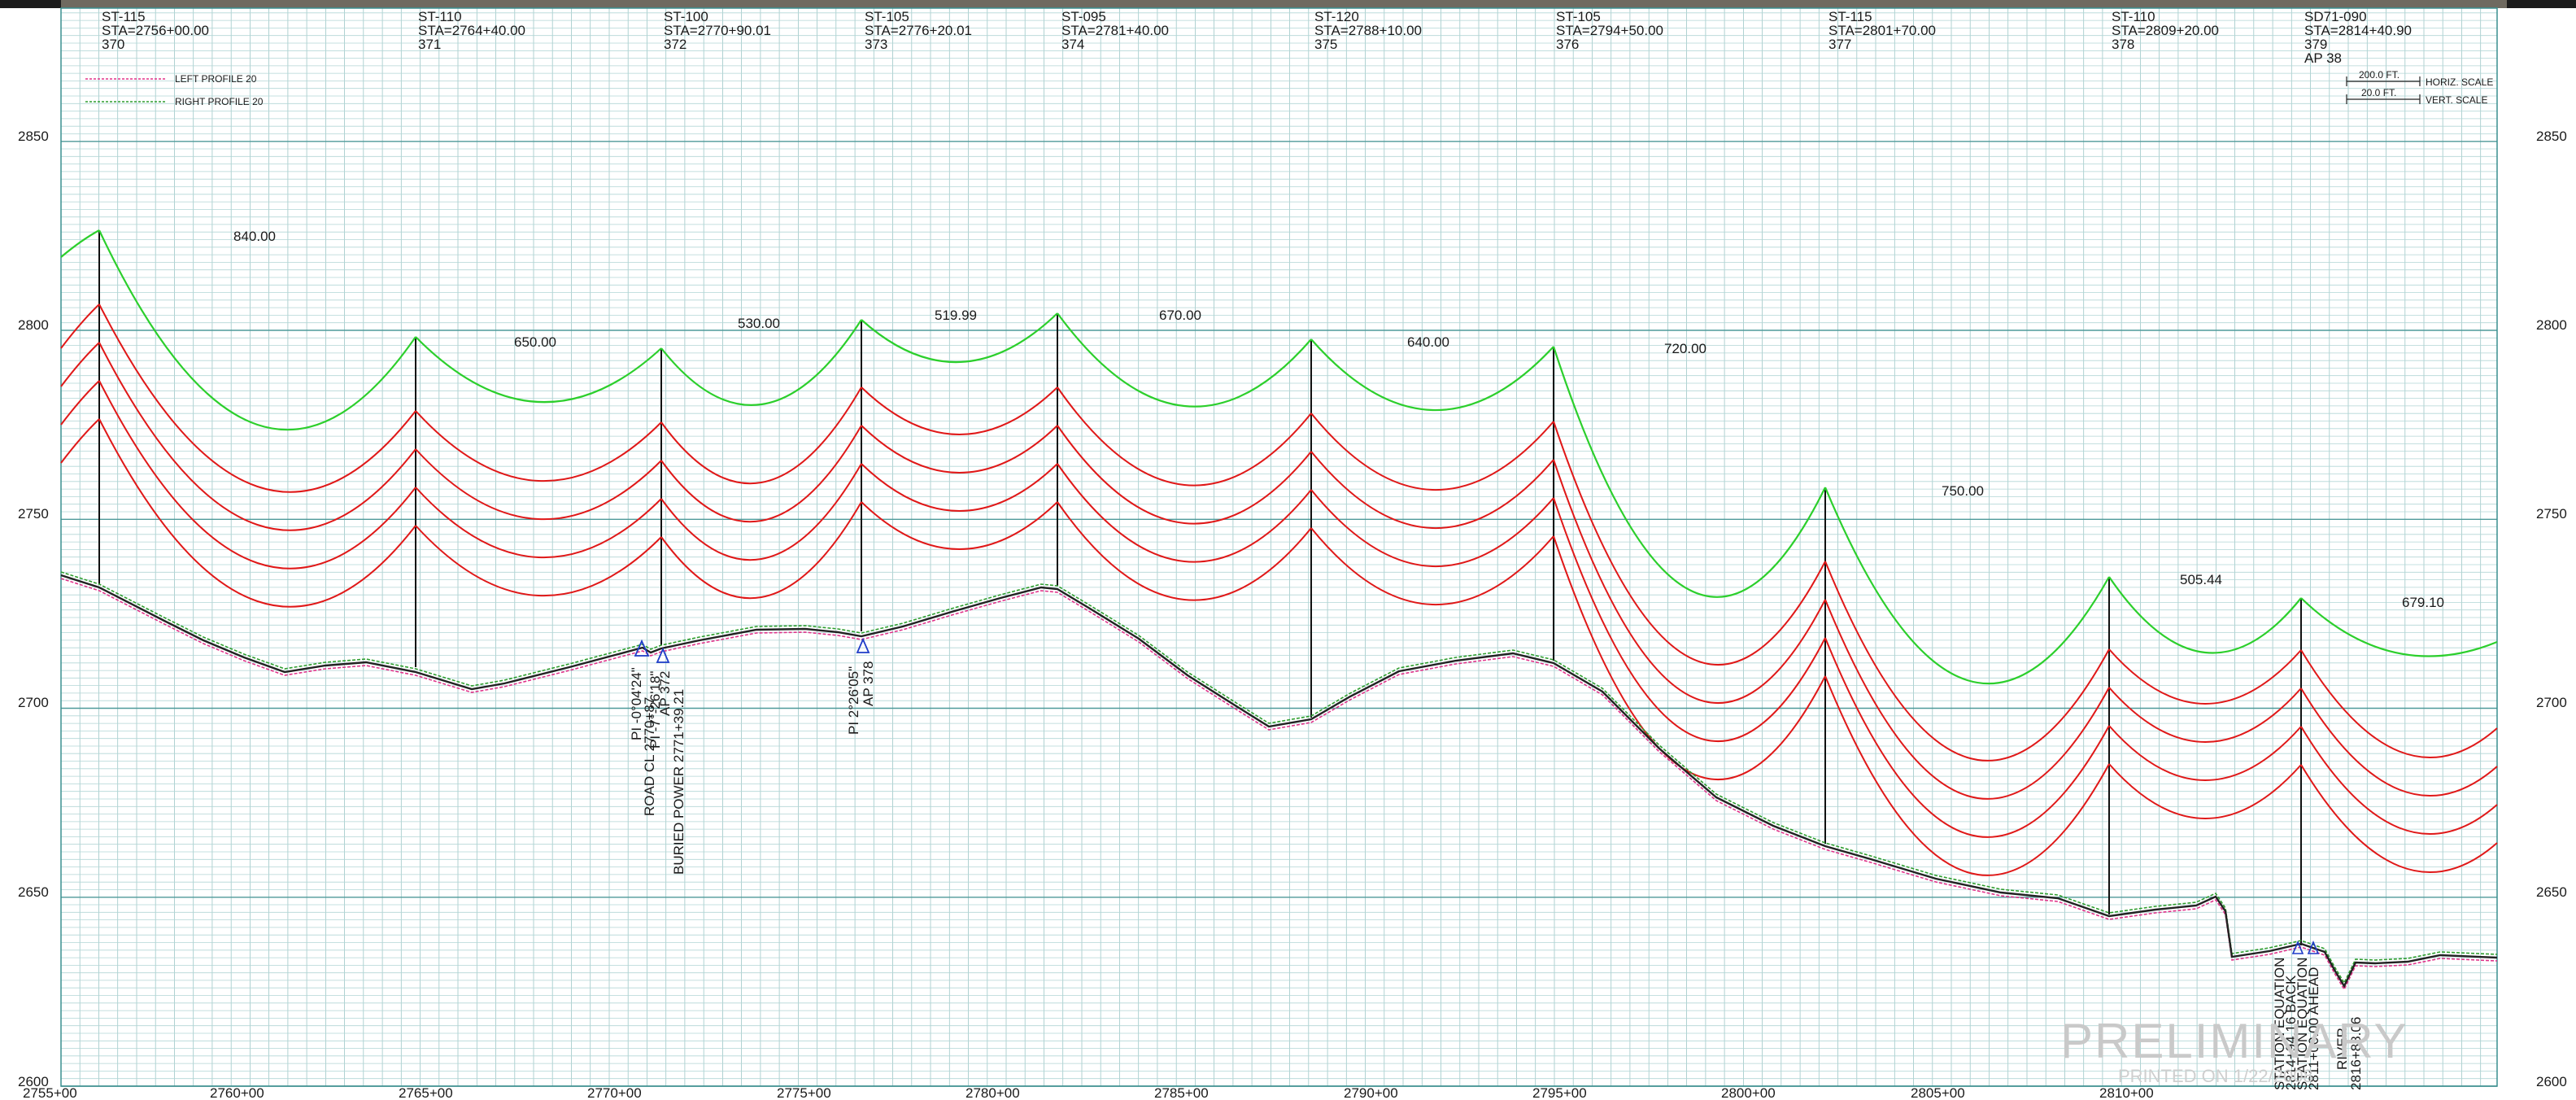  Describe the element at coordinates (2126, 1092) in the screenshot. I see `station-tick: 2810+00` at that location.